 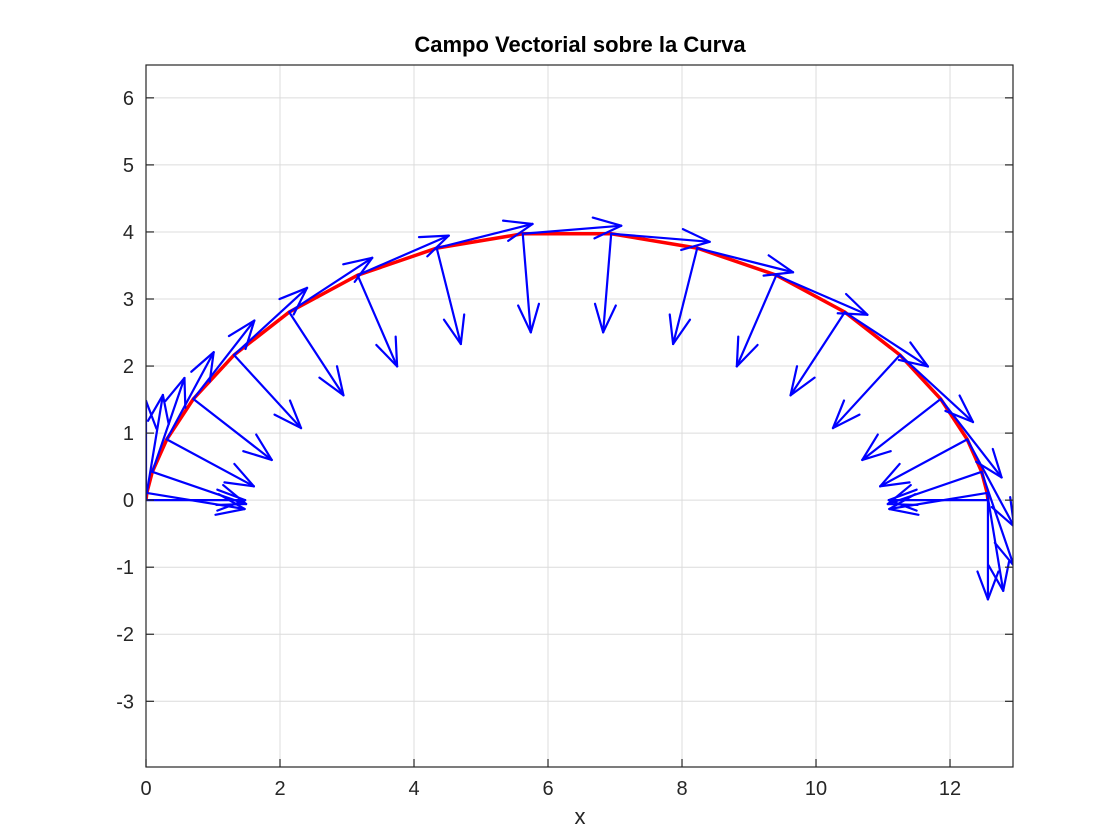 I want to click on x-tick-label: 12, so click(x=950, y=789).